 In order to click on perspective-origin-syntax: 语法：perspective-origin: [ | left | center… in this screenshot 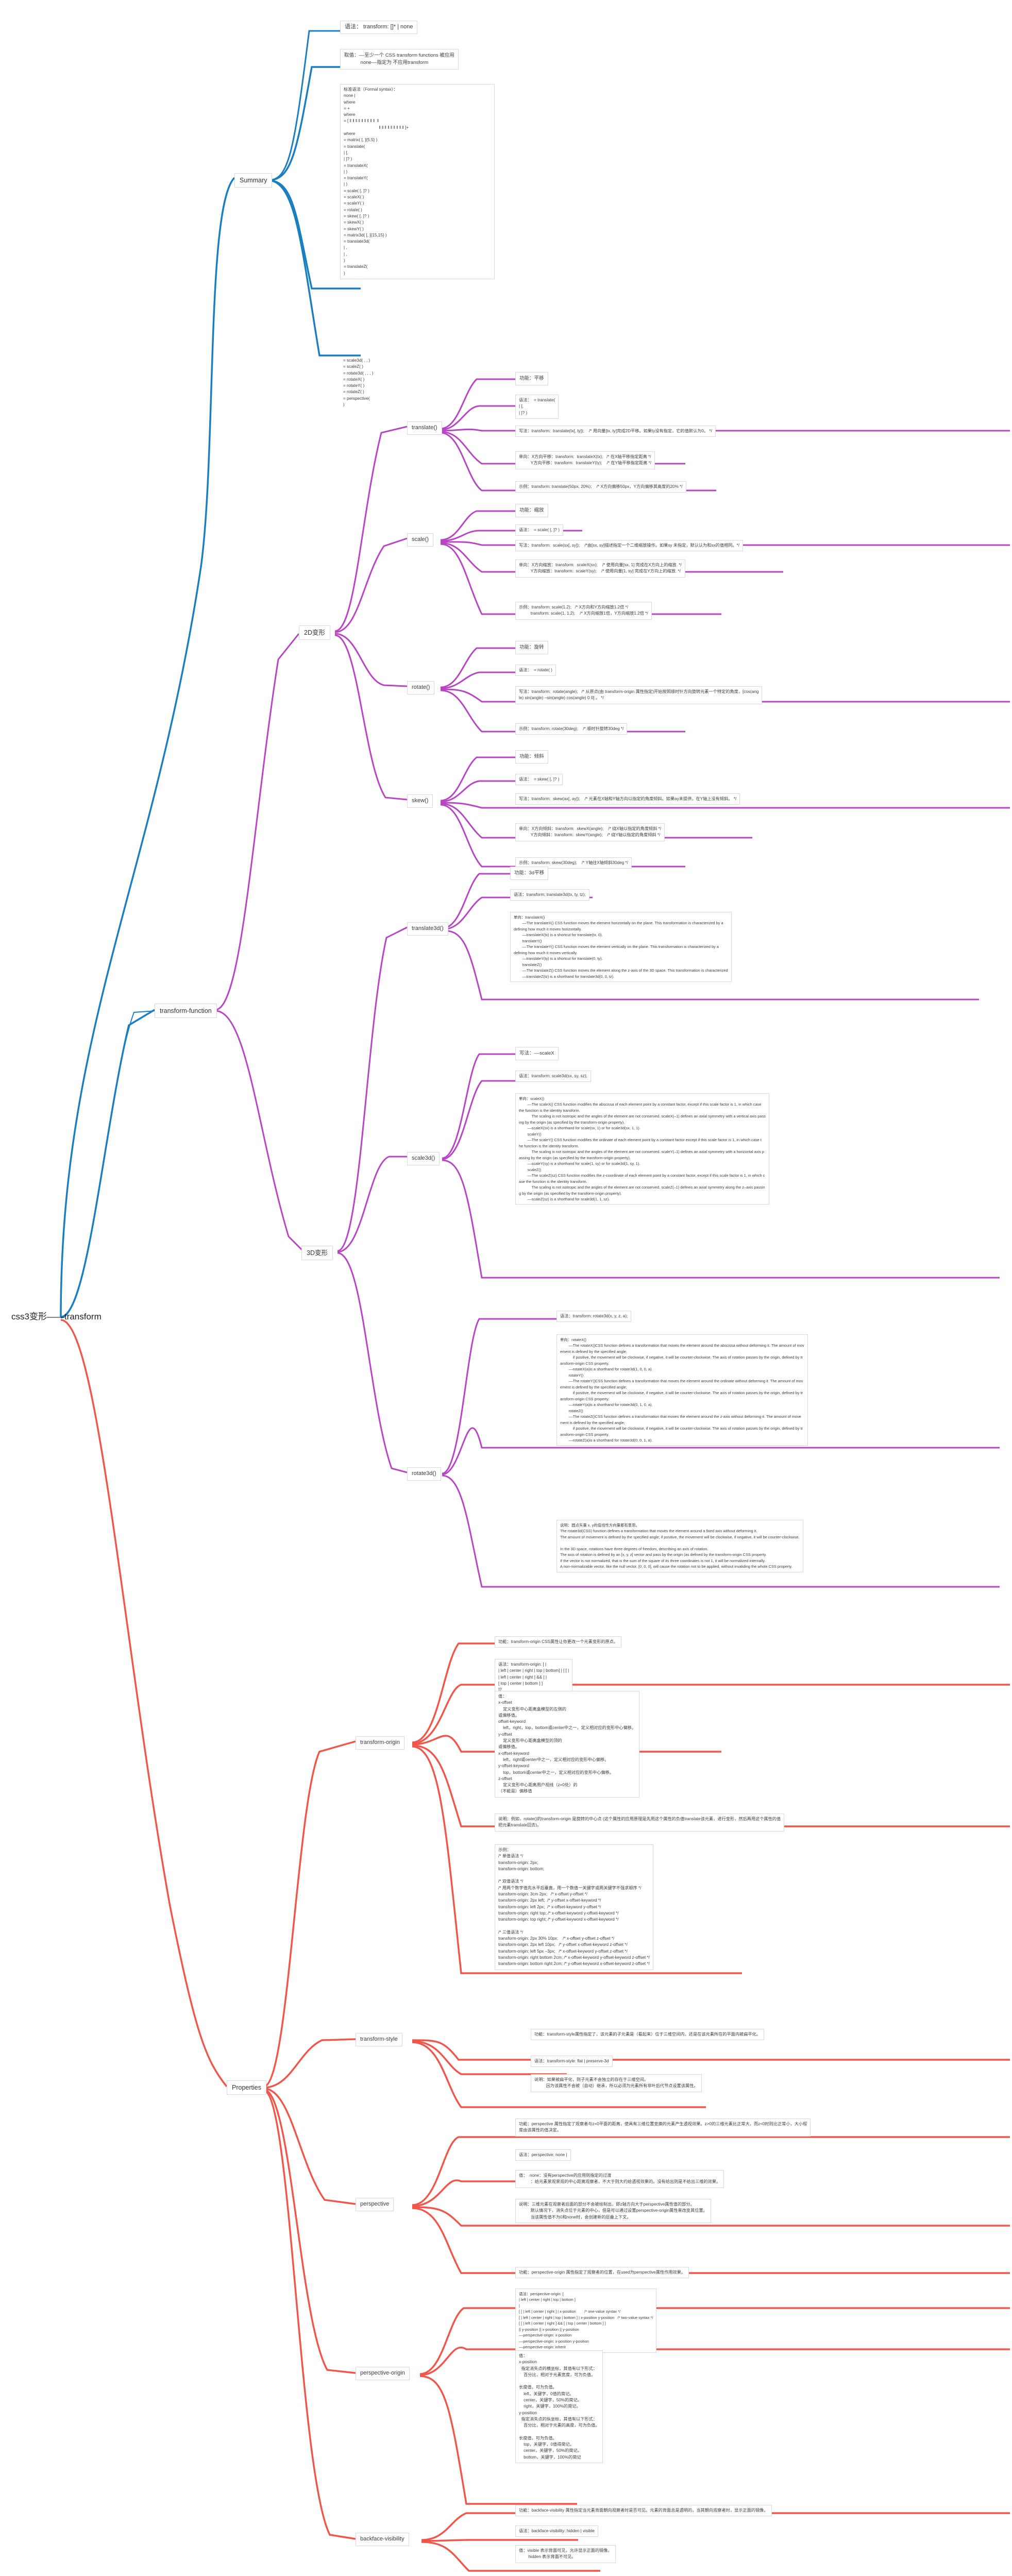, I will do `click(586, 2321)`.